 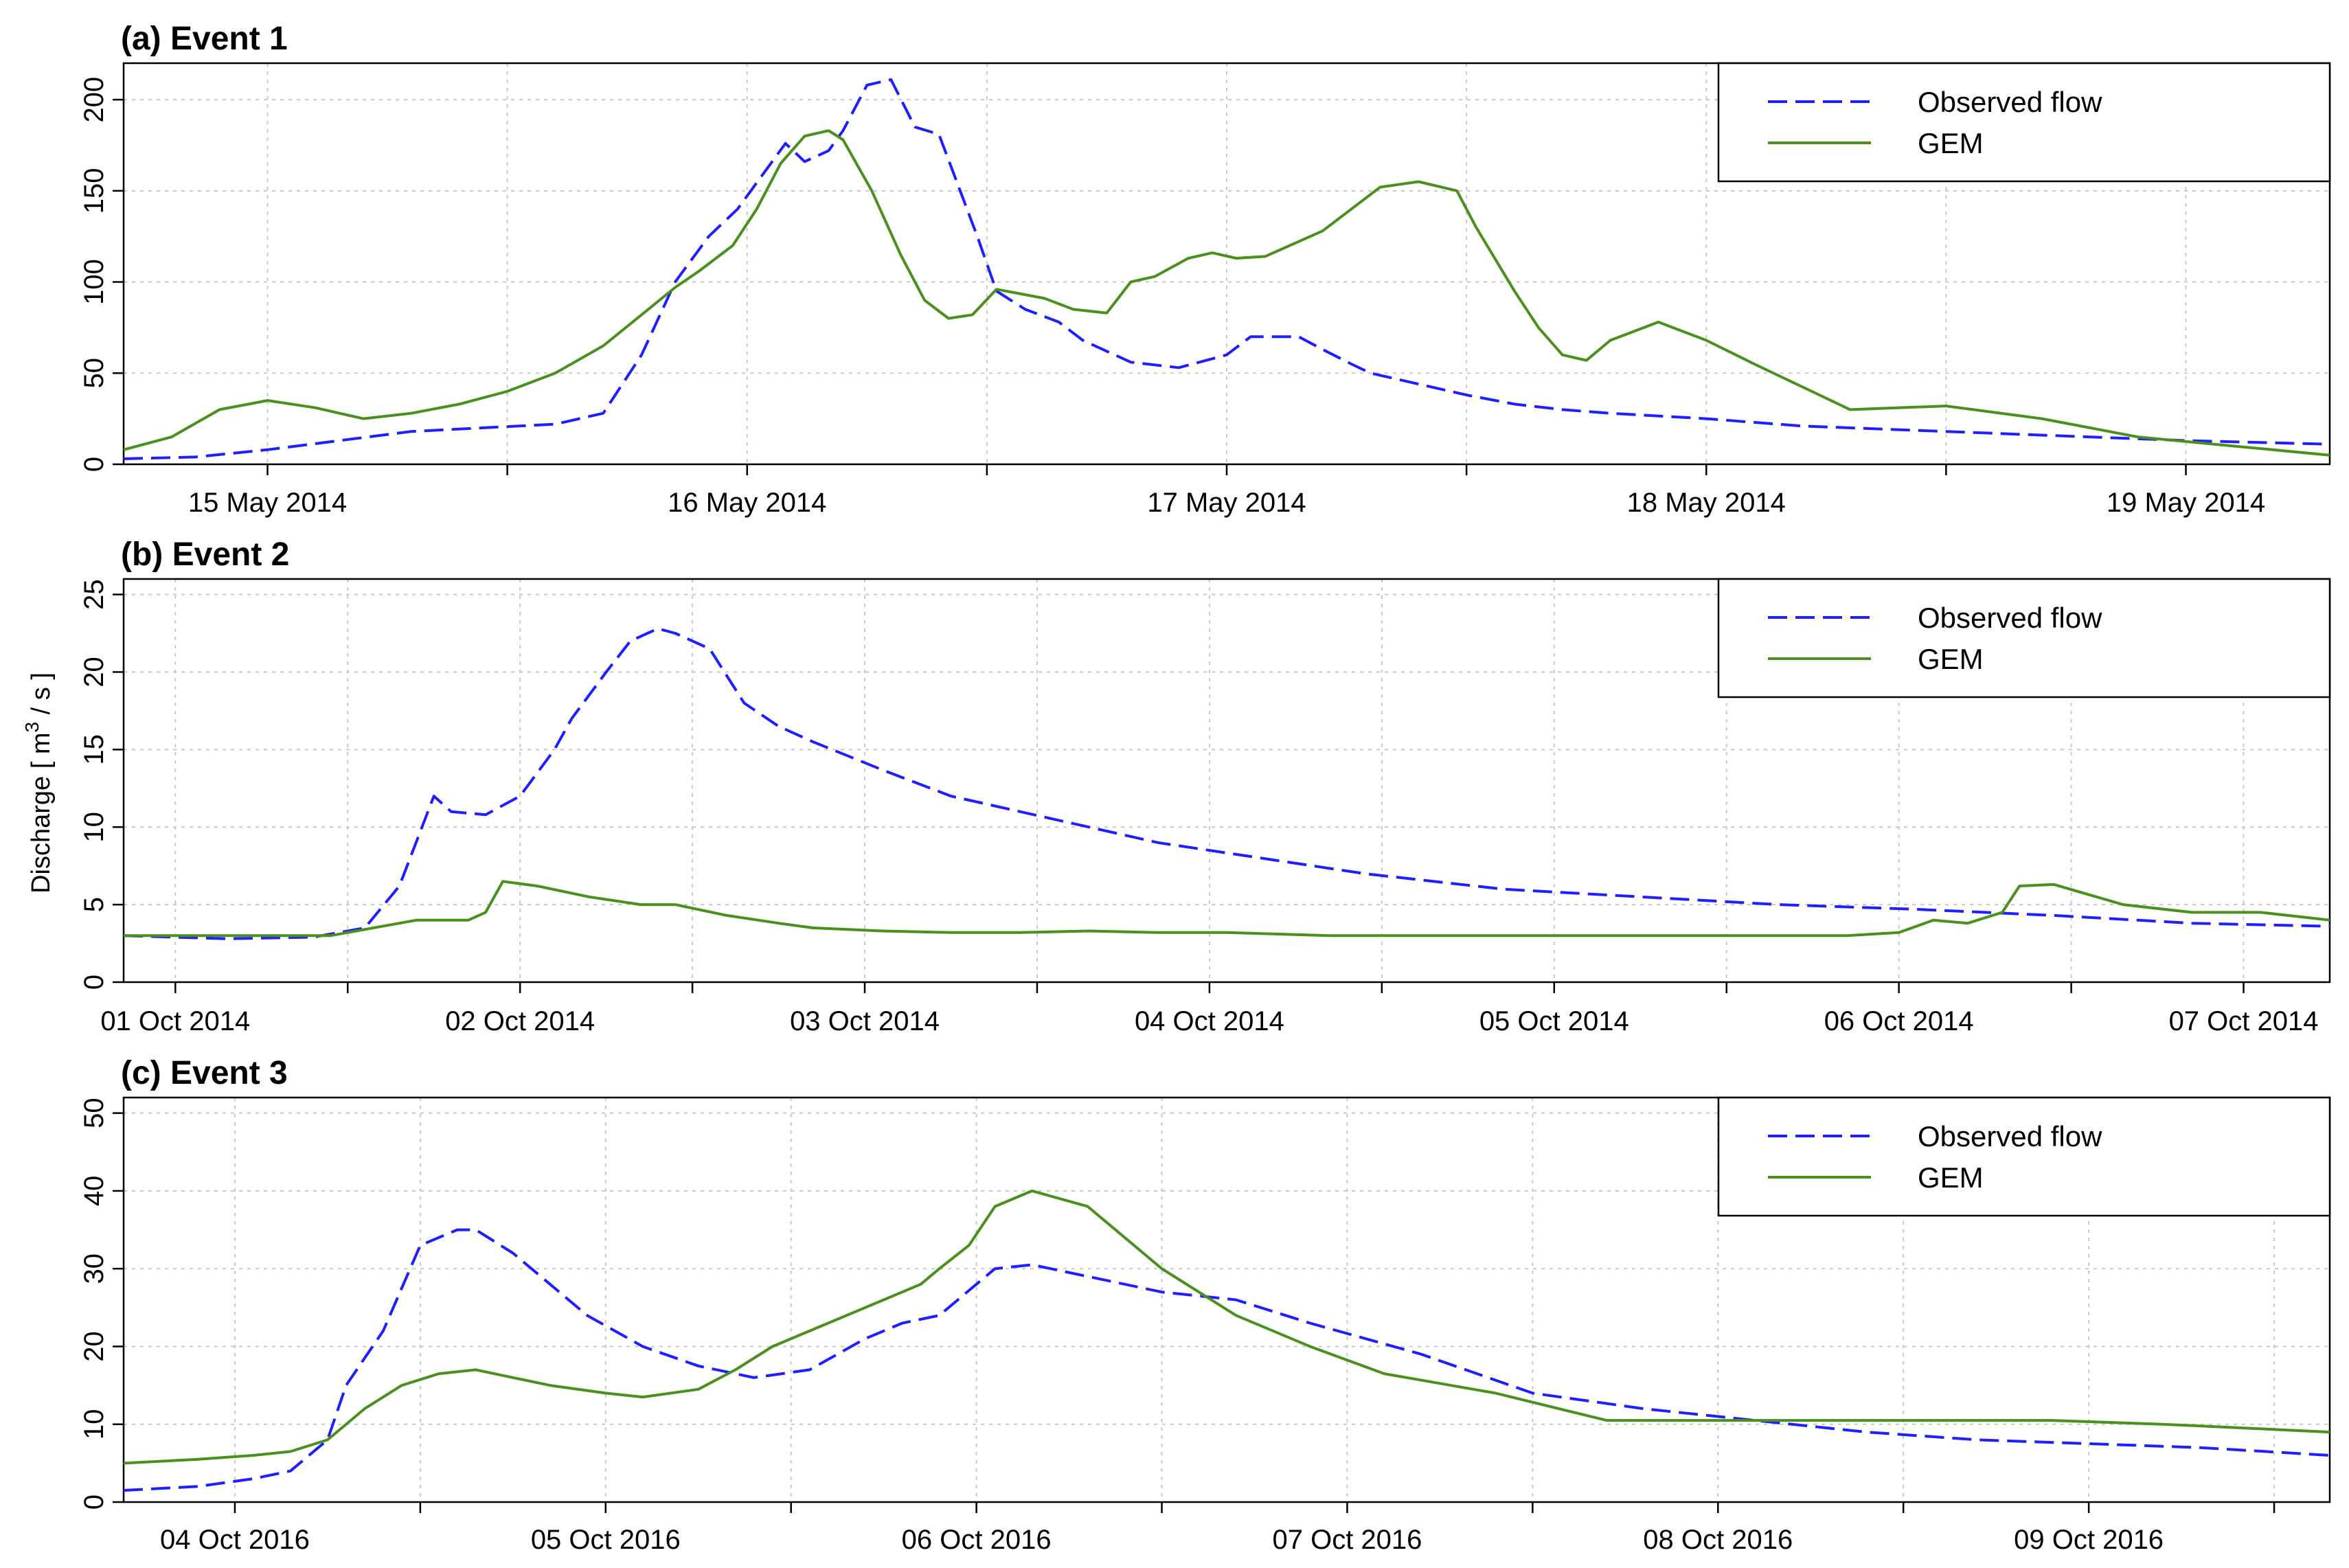 What do you see at coordinates (865, 1021) in the screenshot?
I see `x-tick-label: 03 Oct 2014` at bounding box center [865, 1021].